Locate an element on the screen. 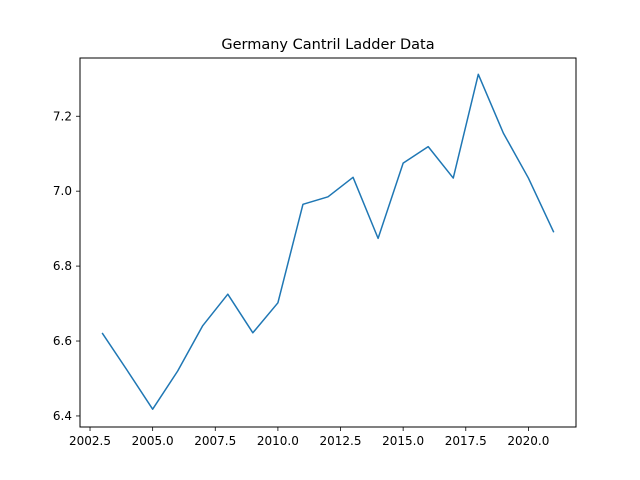  y-tick-label: 7.2 is located at coordinates (62, 116).